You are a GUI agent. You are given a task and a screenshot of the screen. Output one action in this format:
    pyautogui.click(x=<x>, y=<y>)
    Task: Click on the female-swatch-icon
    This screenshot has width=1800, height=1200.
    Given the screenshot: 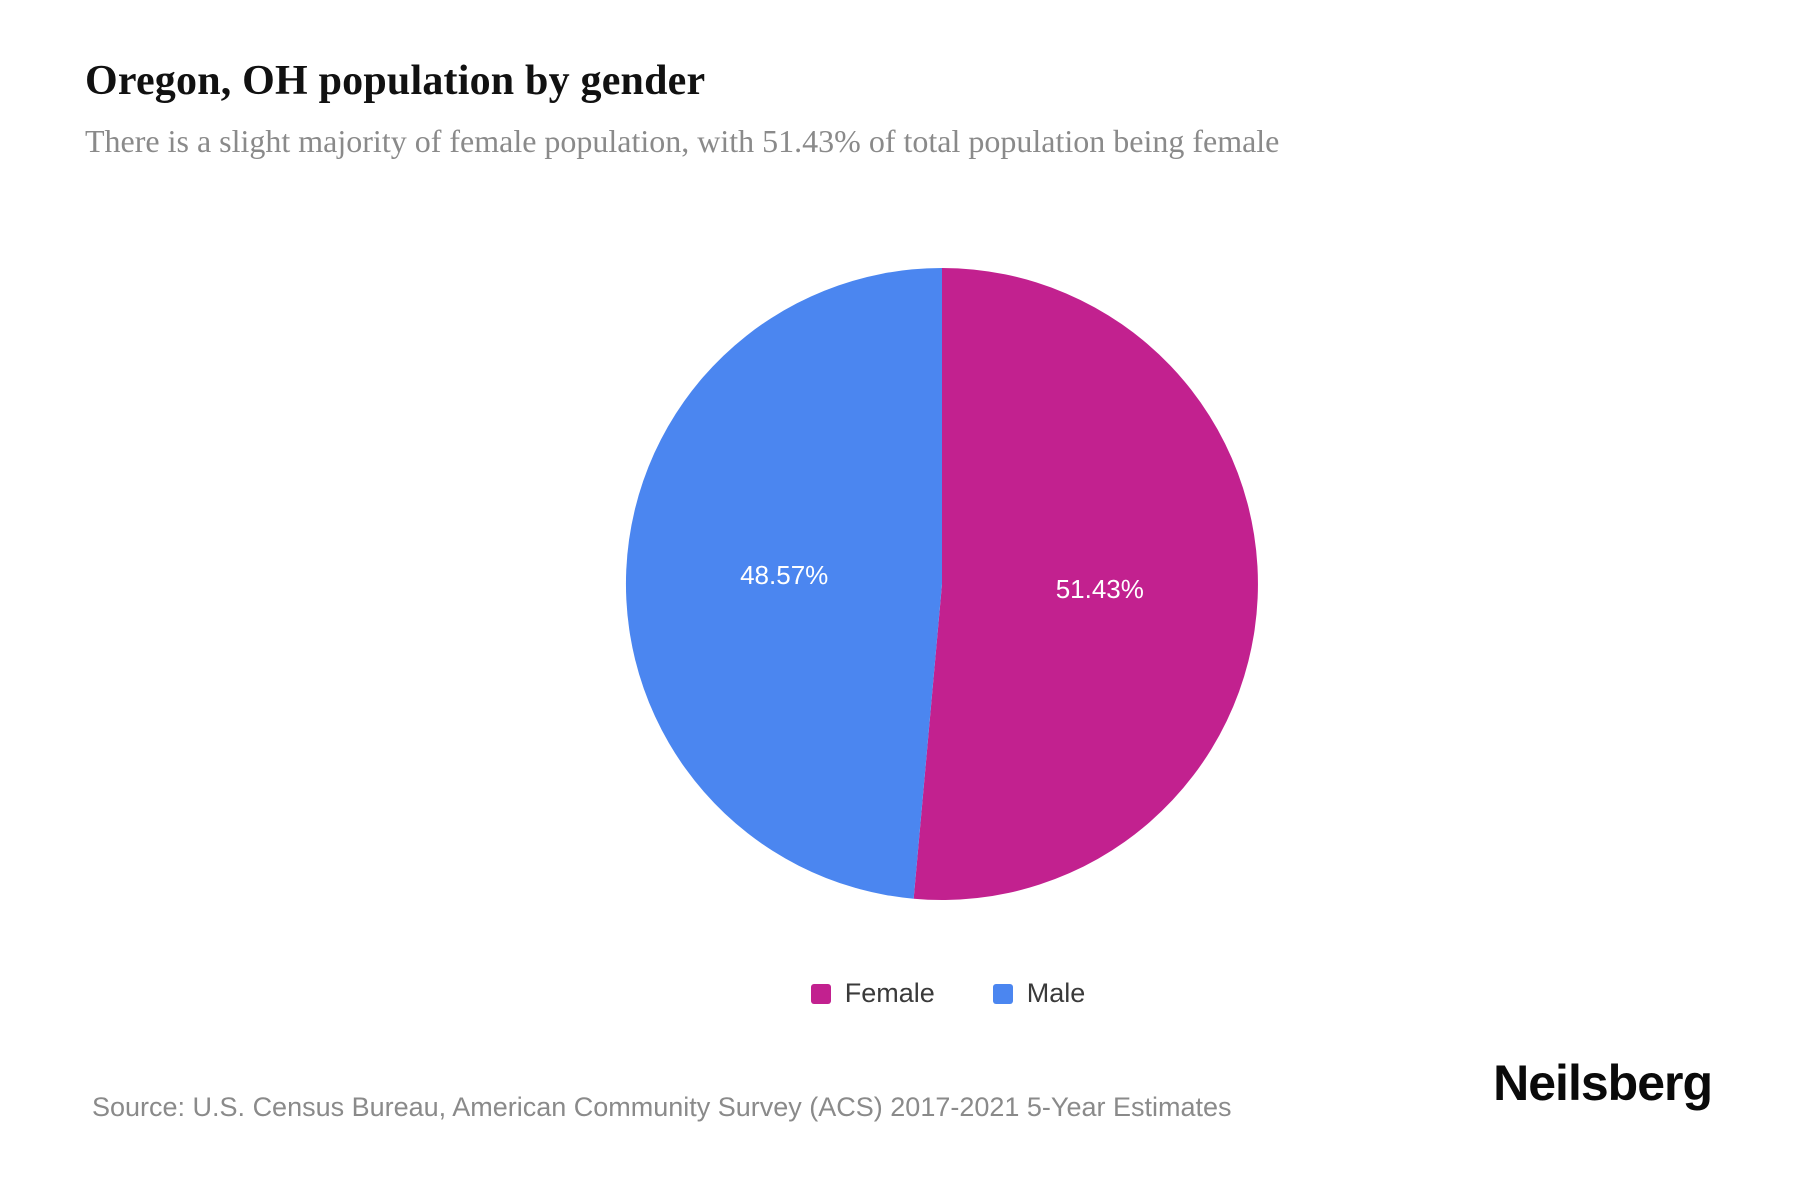 What is the action you would take?
    pyautogui.click(x=820, y=993)
    